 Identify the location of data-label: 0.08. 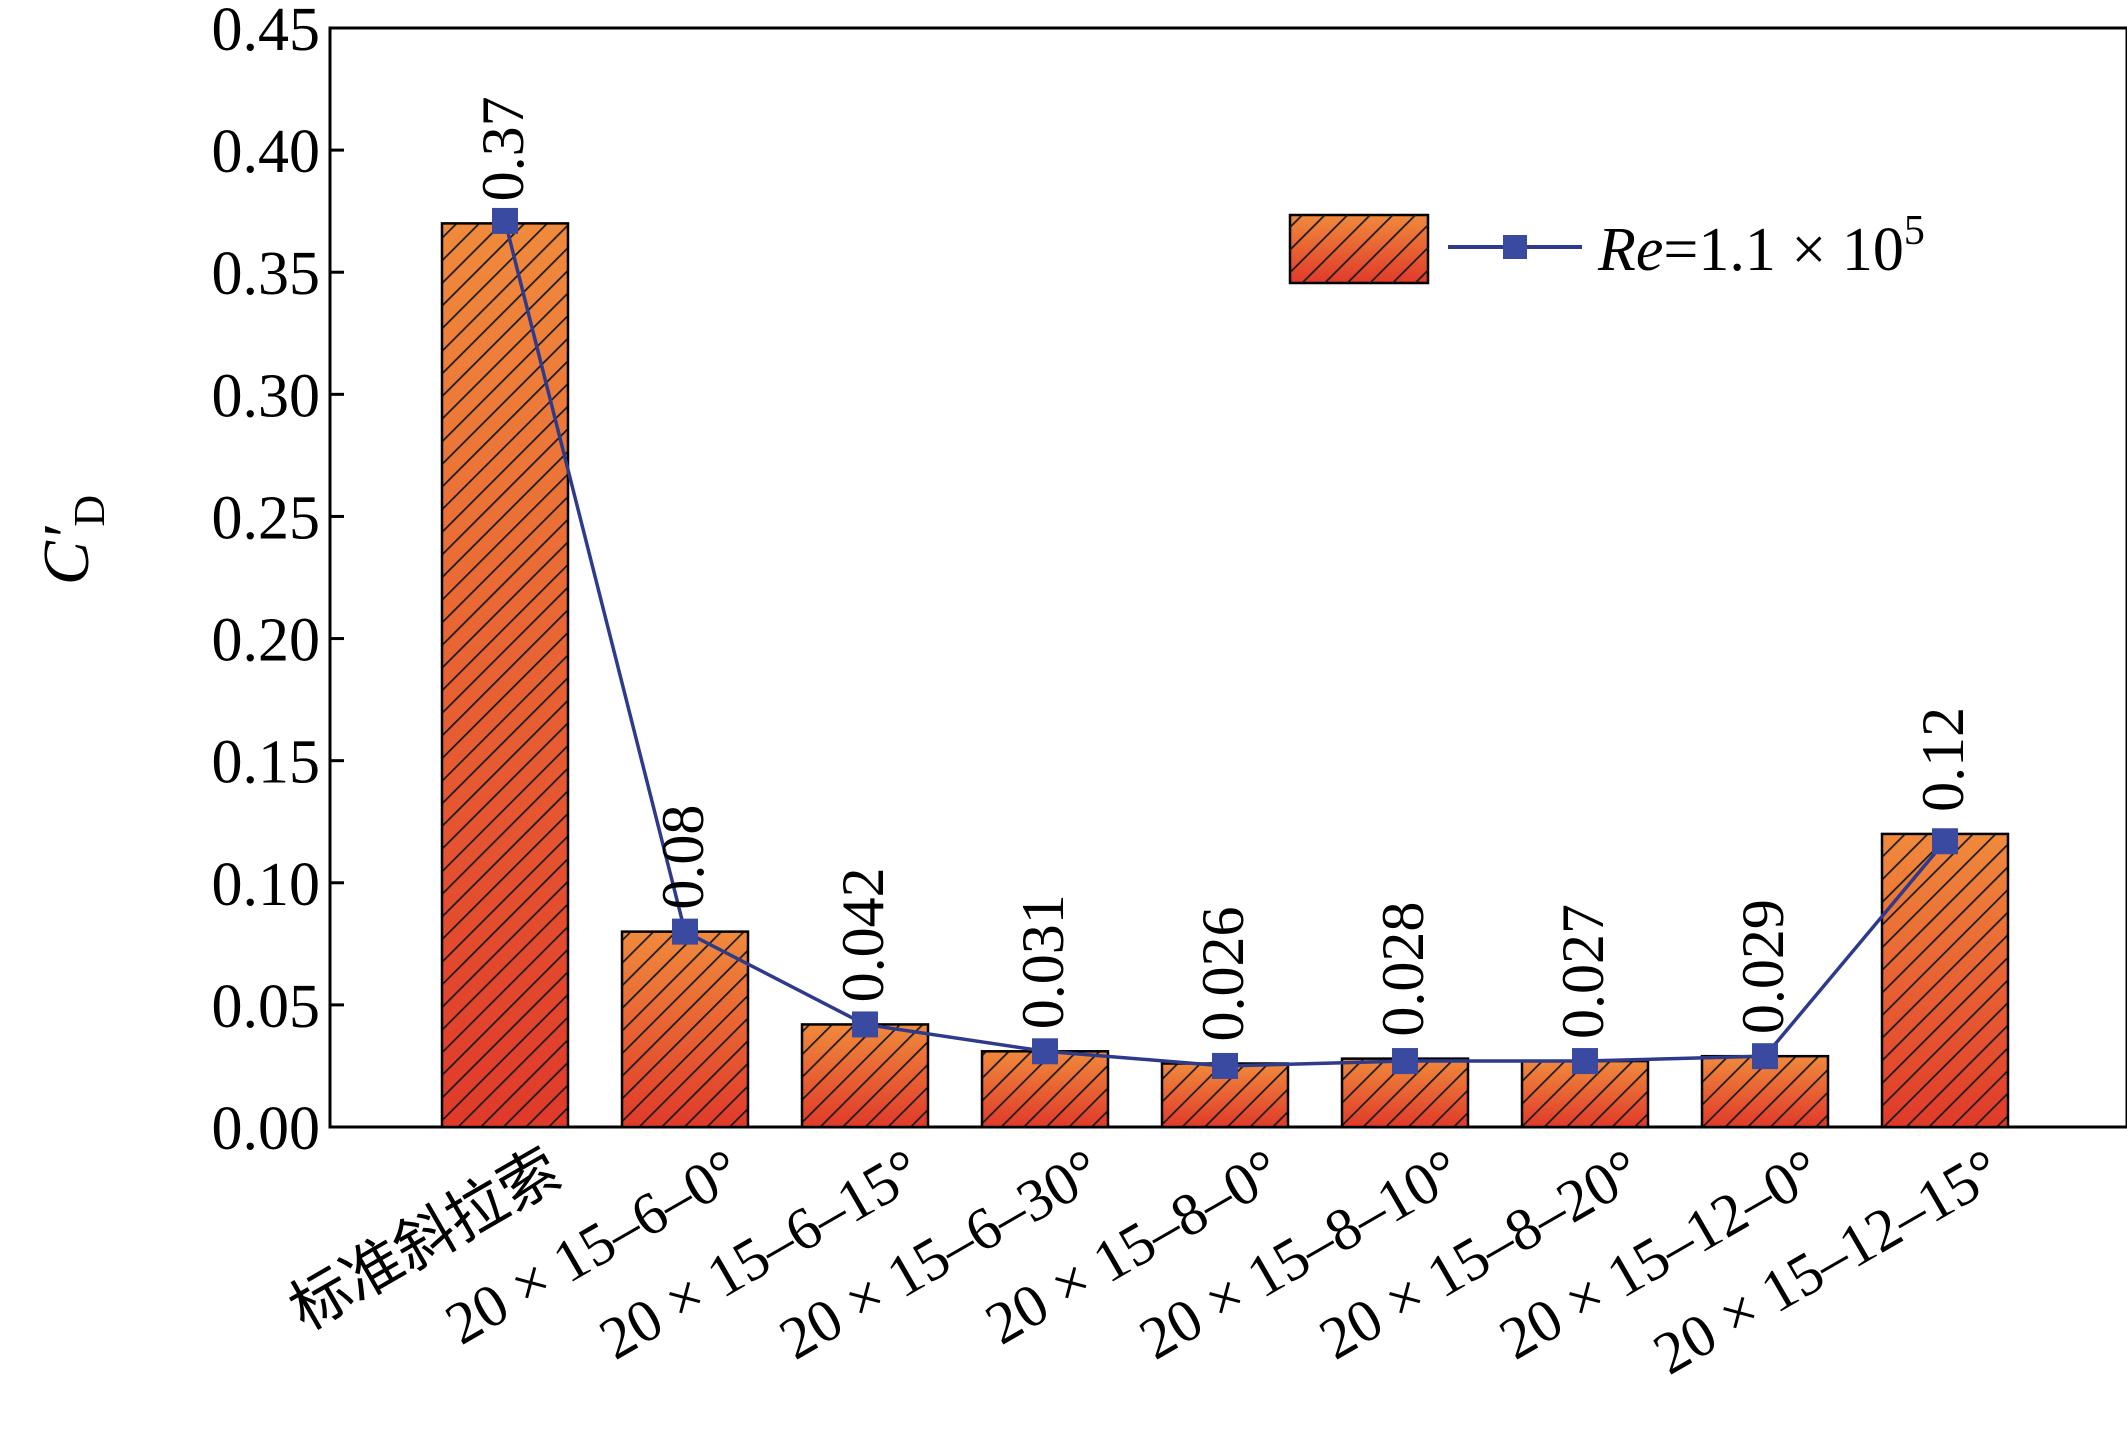
(683, 857).